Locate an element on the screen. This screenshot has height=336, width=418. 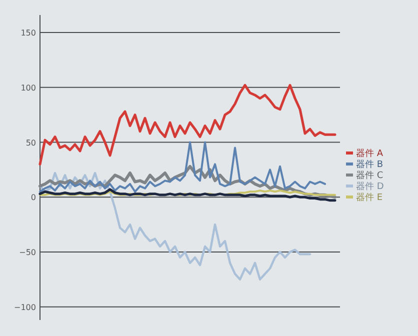
y-tick-label: −100 is located at coordinates (25, 307).